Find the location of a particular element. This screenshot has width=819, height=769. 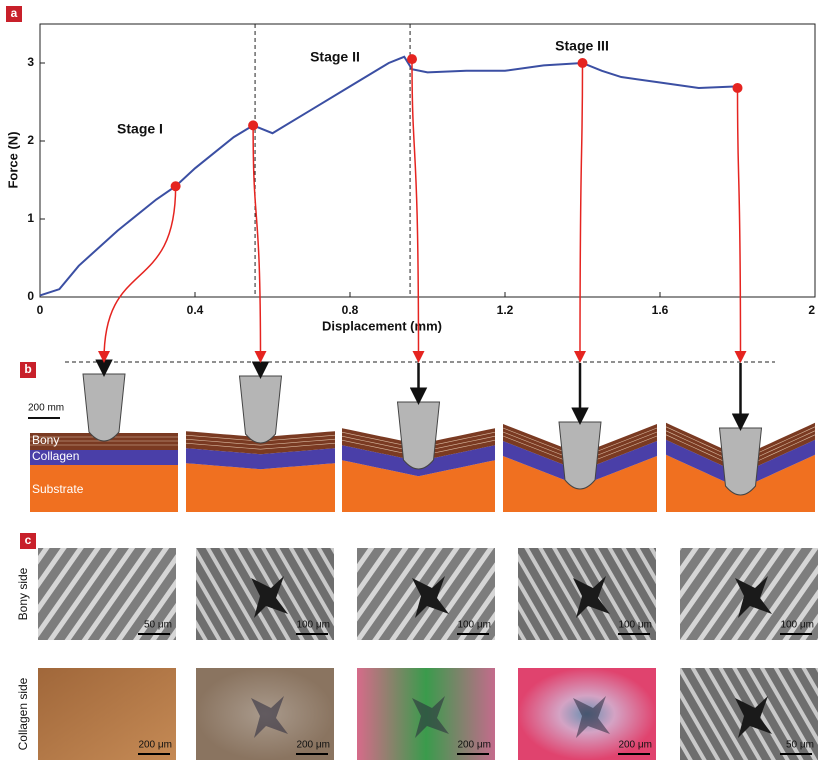

x-tick-label: 1.6 is located at coordinates (660, 310).